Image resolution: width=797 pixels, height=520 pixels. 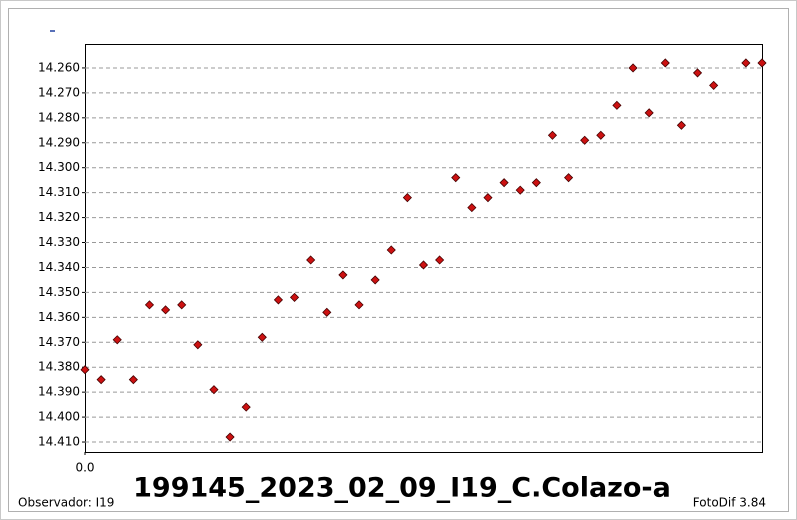 I want to click on y-tick-label: 14.400, so click(x=59, y=417).